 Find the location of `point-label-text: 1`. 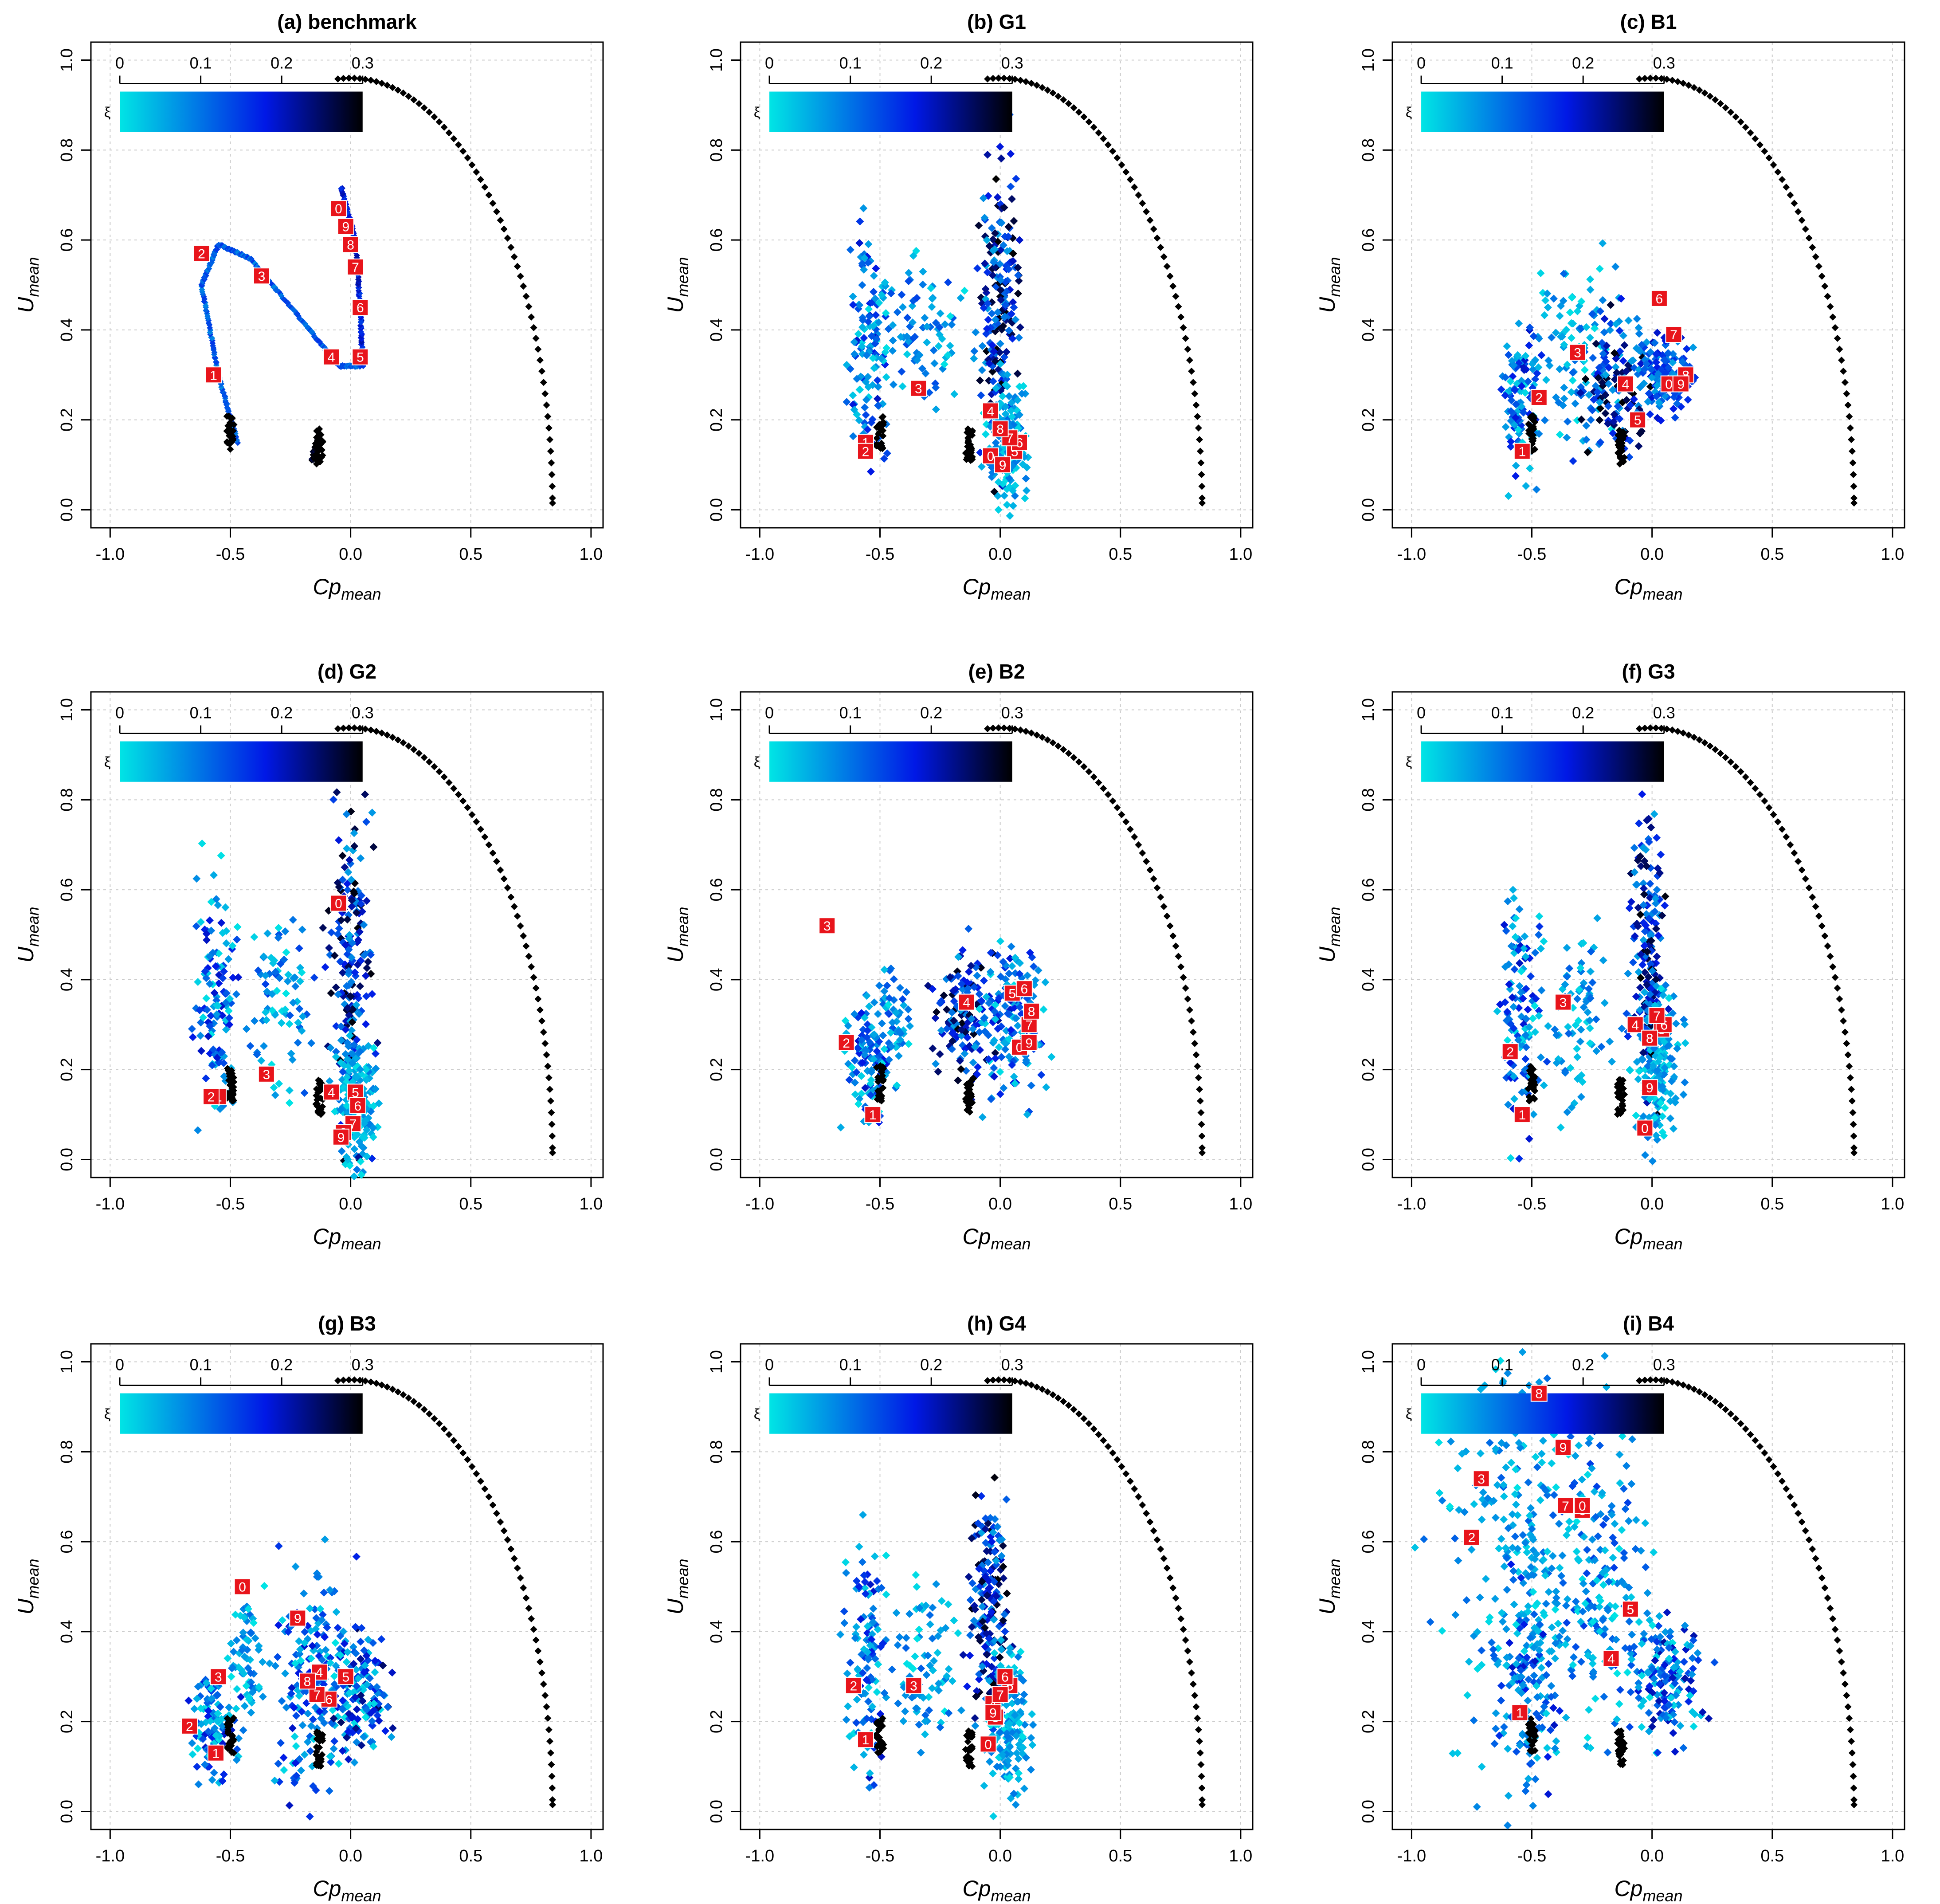

point-label-text: 1 is located at coordinates (873, 1115).